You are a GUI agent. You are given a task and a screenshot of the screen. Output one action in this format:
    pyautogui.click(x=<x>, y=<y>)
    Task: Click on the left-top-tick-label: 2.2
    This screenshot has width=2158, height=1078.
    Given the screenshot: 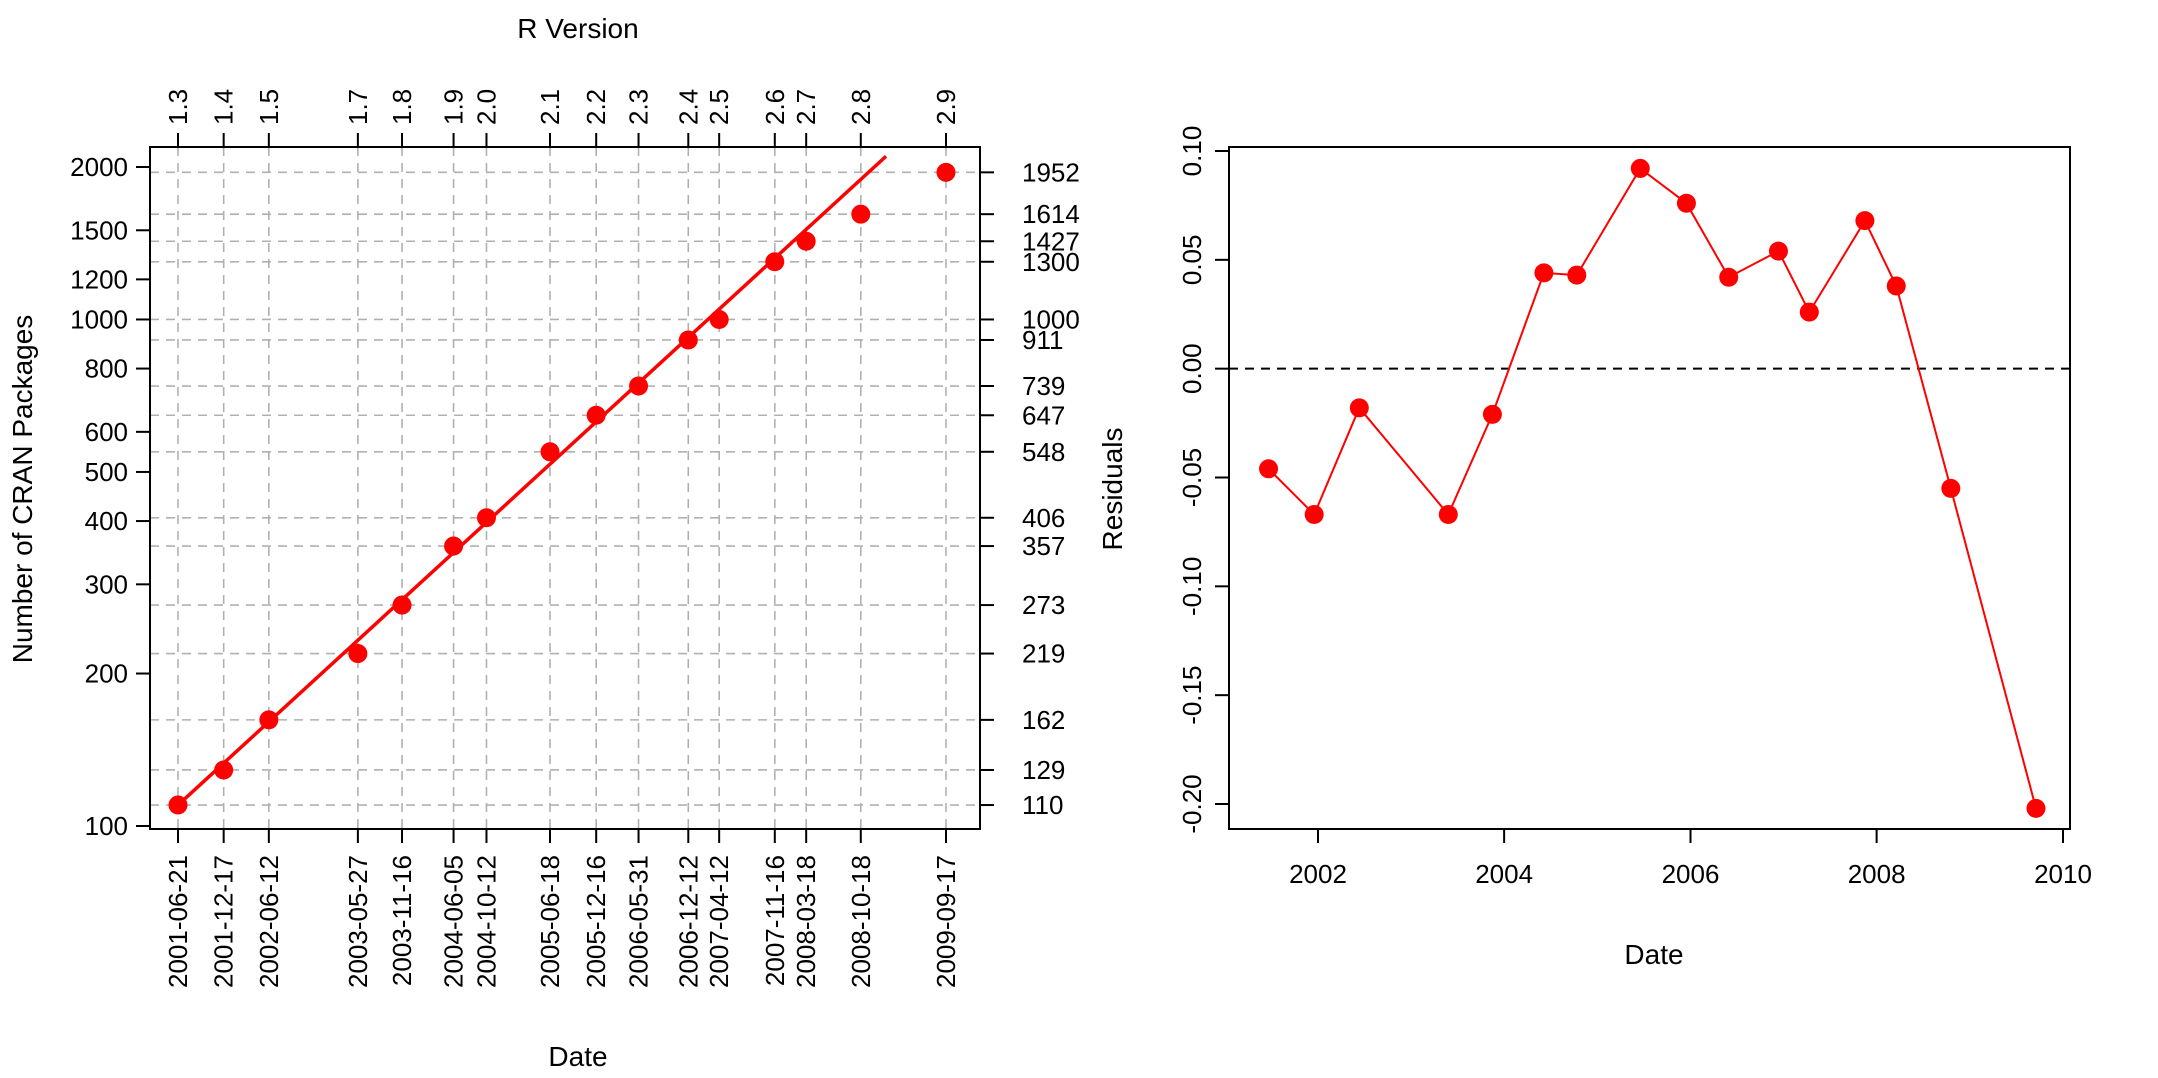 What is the action you would take?
    pyautogui.click(x=596, y=107)
    